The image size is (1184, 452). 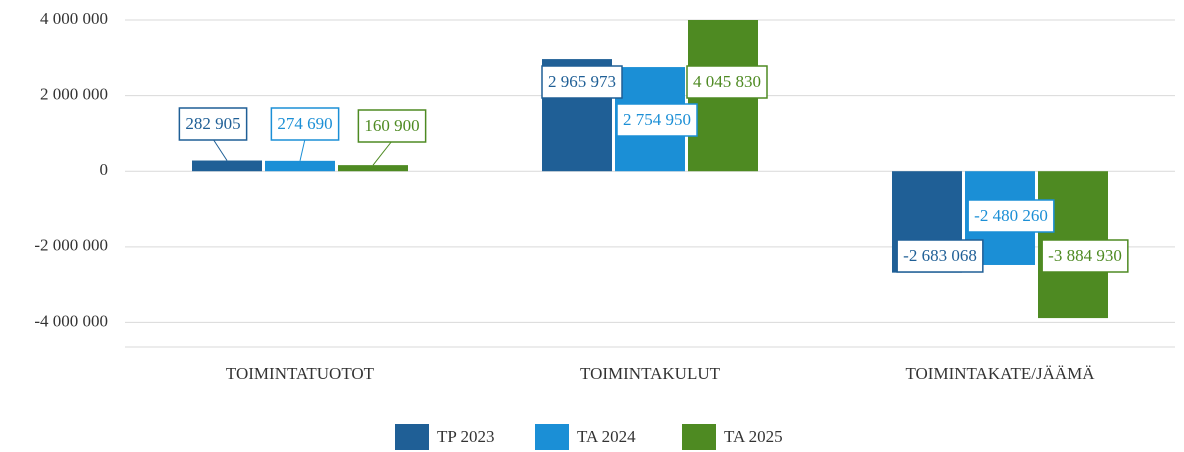 I want to click on y-tick-label: -2 000 000, so click(x=71, y=245).